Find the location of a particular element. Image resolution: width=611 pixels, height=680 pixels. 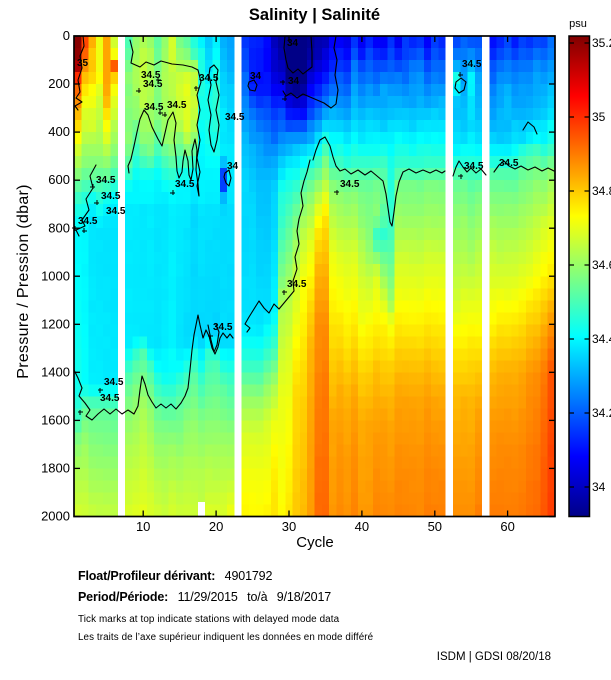

svg-text: ISDM | GDSI 08/20/18 is located at coordinates (494, 657).